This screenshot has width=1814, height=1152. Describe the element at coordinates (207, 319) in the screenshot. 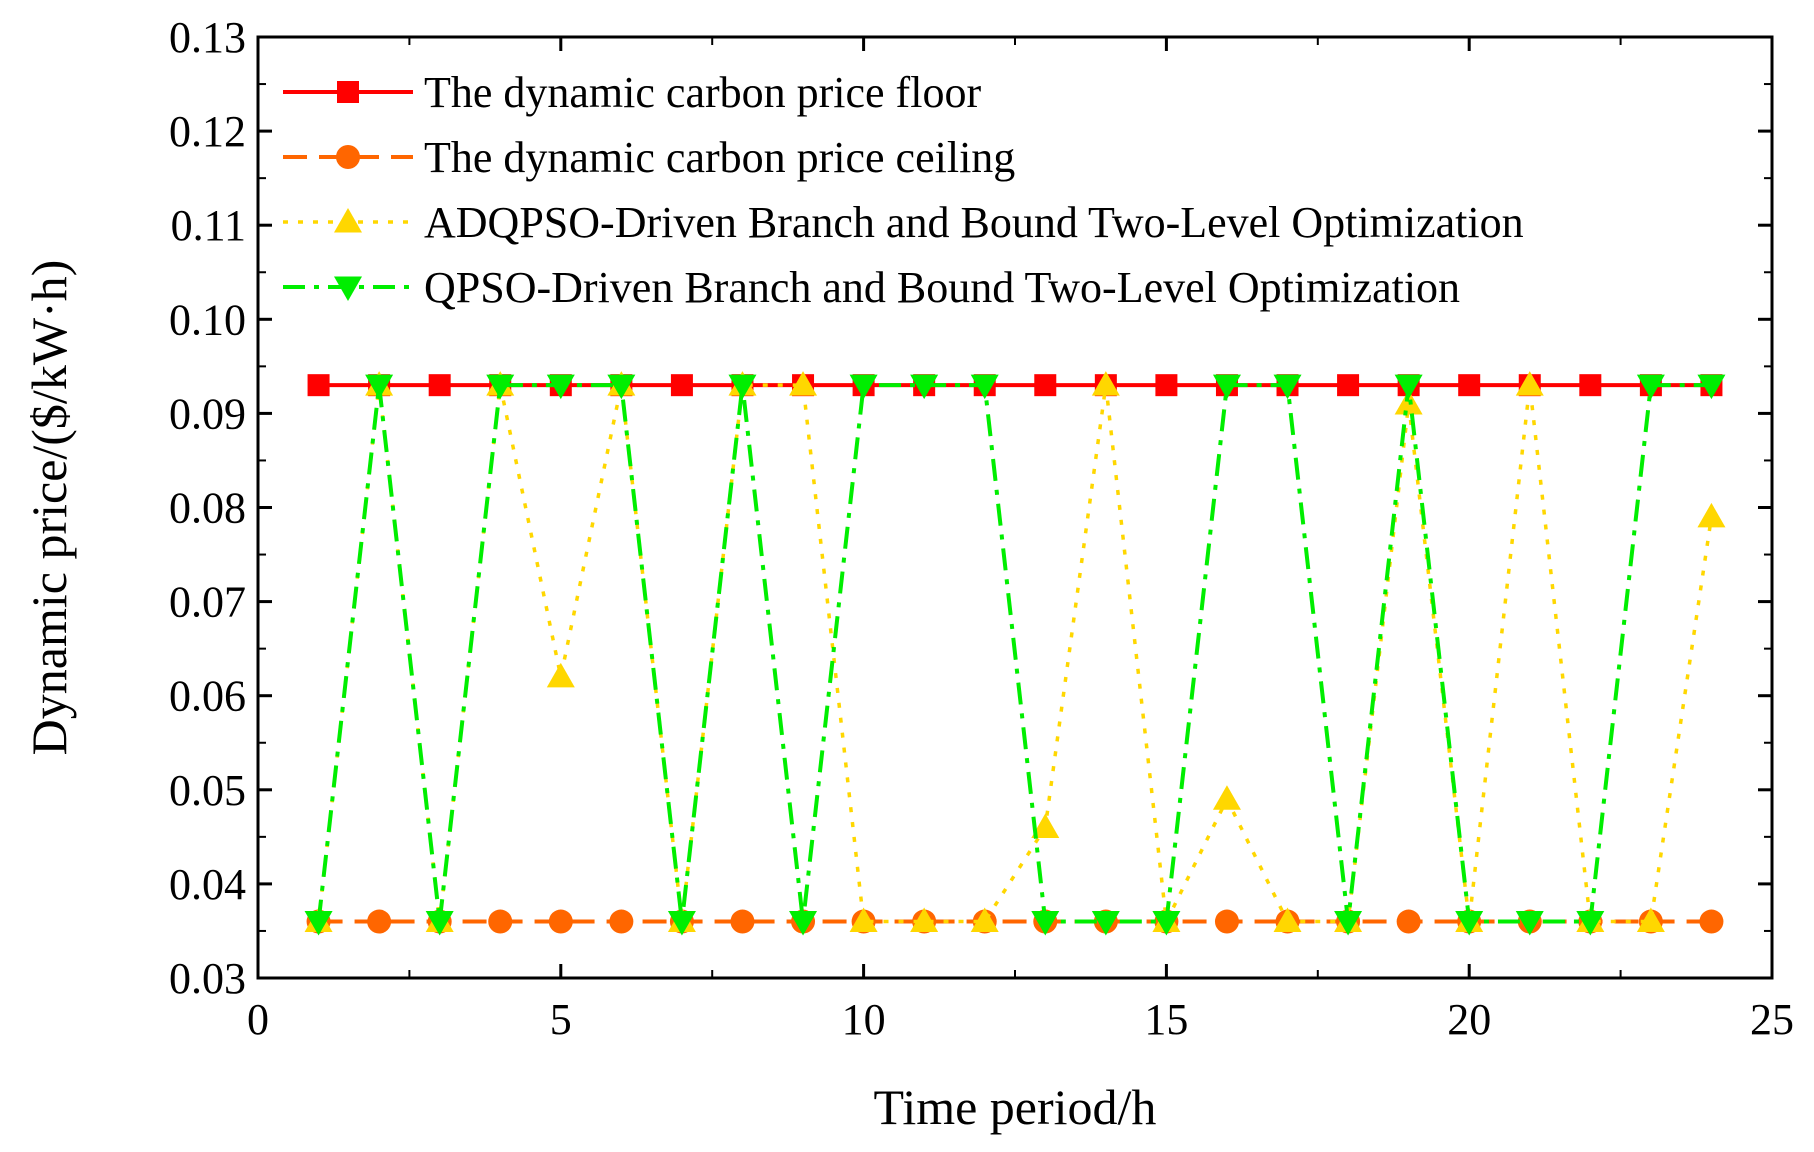

I see `y-tick-label: 0.10` at that location.